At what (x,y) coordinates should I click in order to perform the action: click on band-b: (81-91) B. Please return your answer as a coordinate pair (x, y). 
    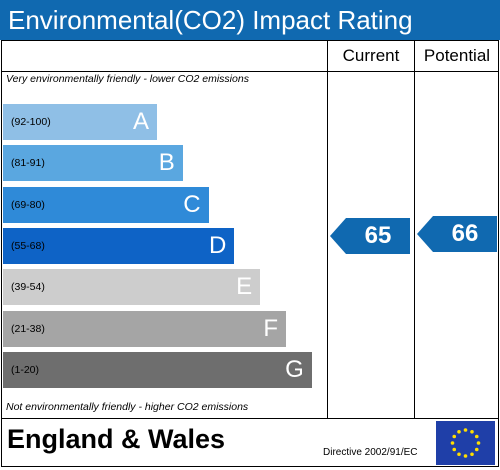
    Looking at the image, I should click on (93, 163).